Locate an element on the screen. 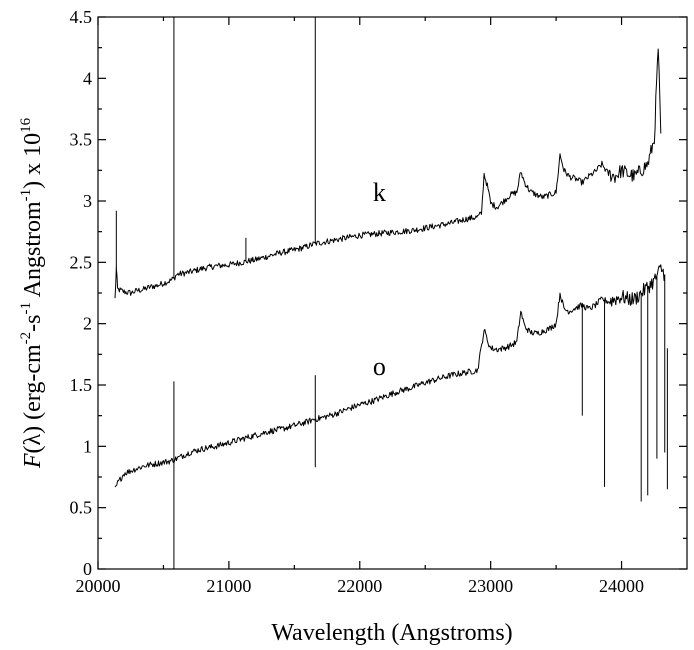 This screenshot has width=694, height=650. x-tick-label: 21000 is located at coordinates (228, 586).